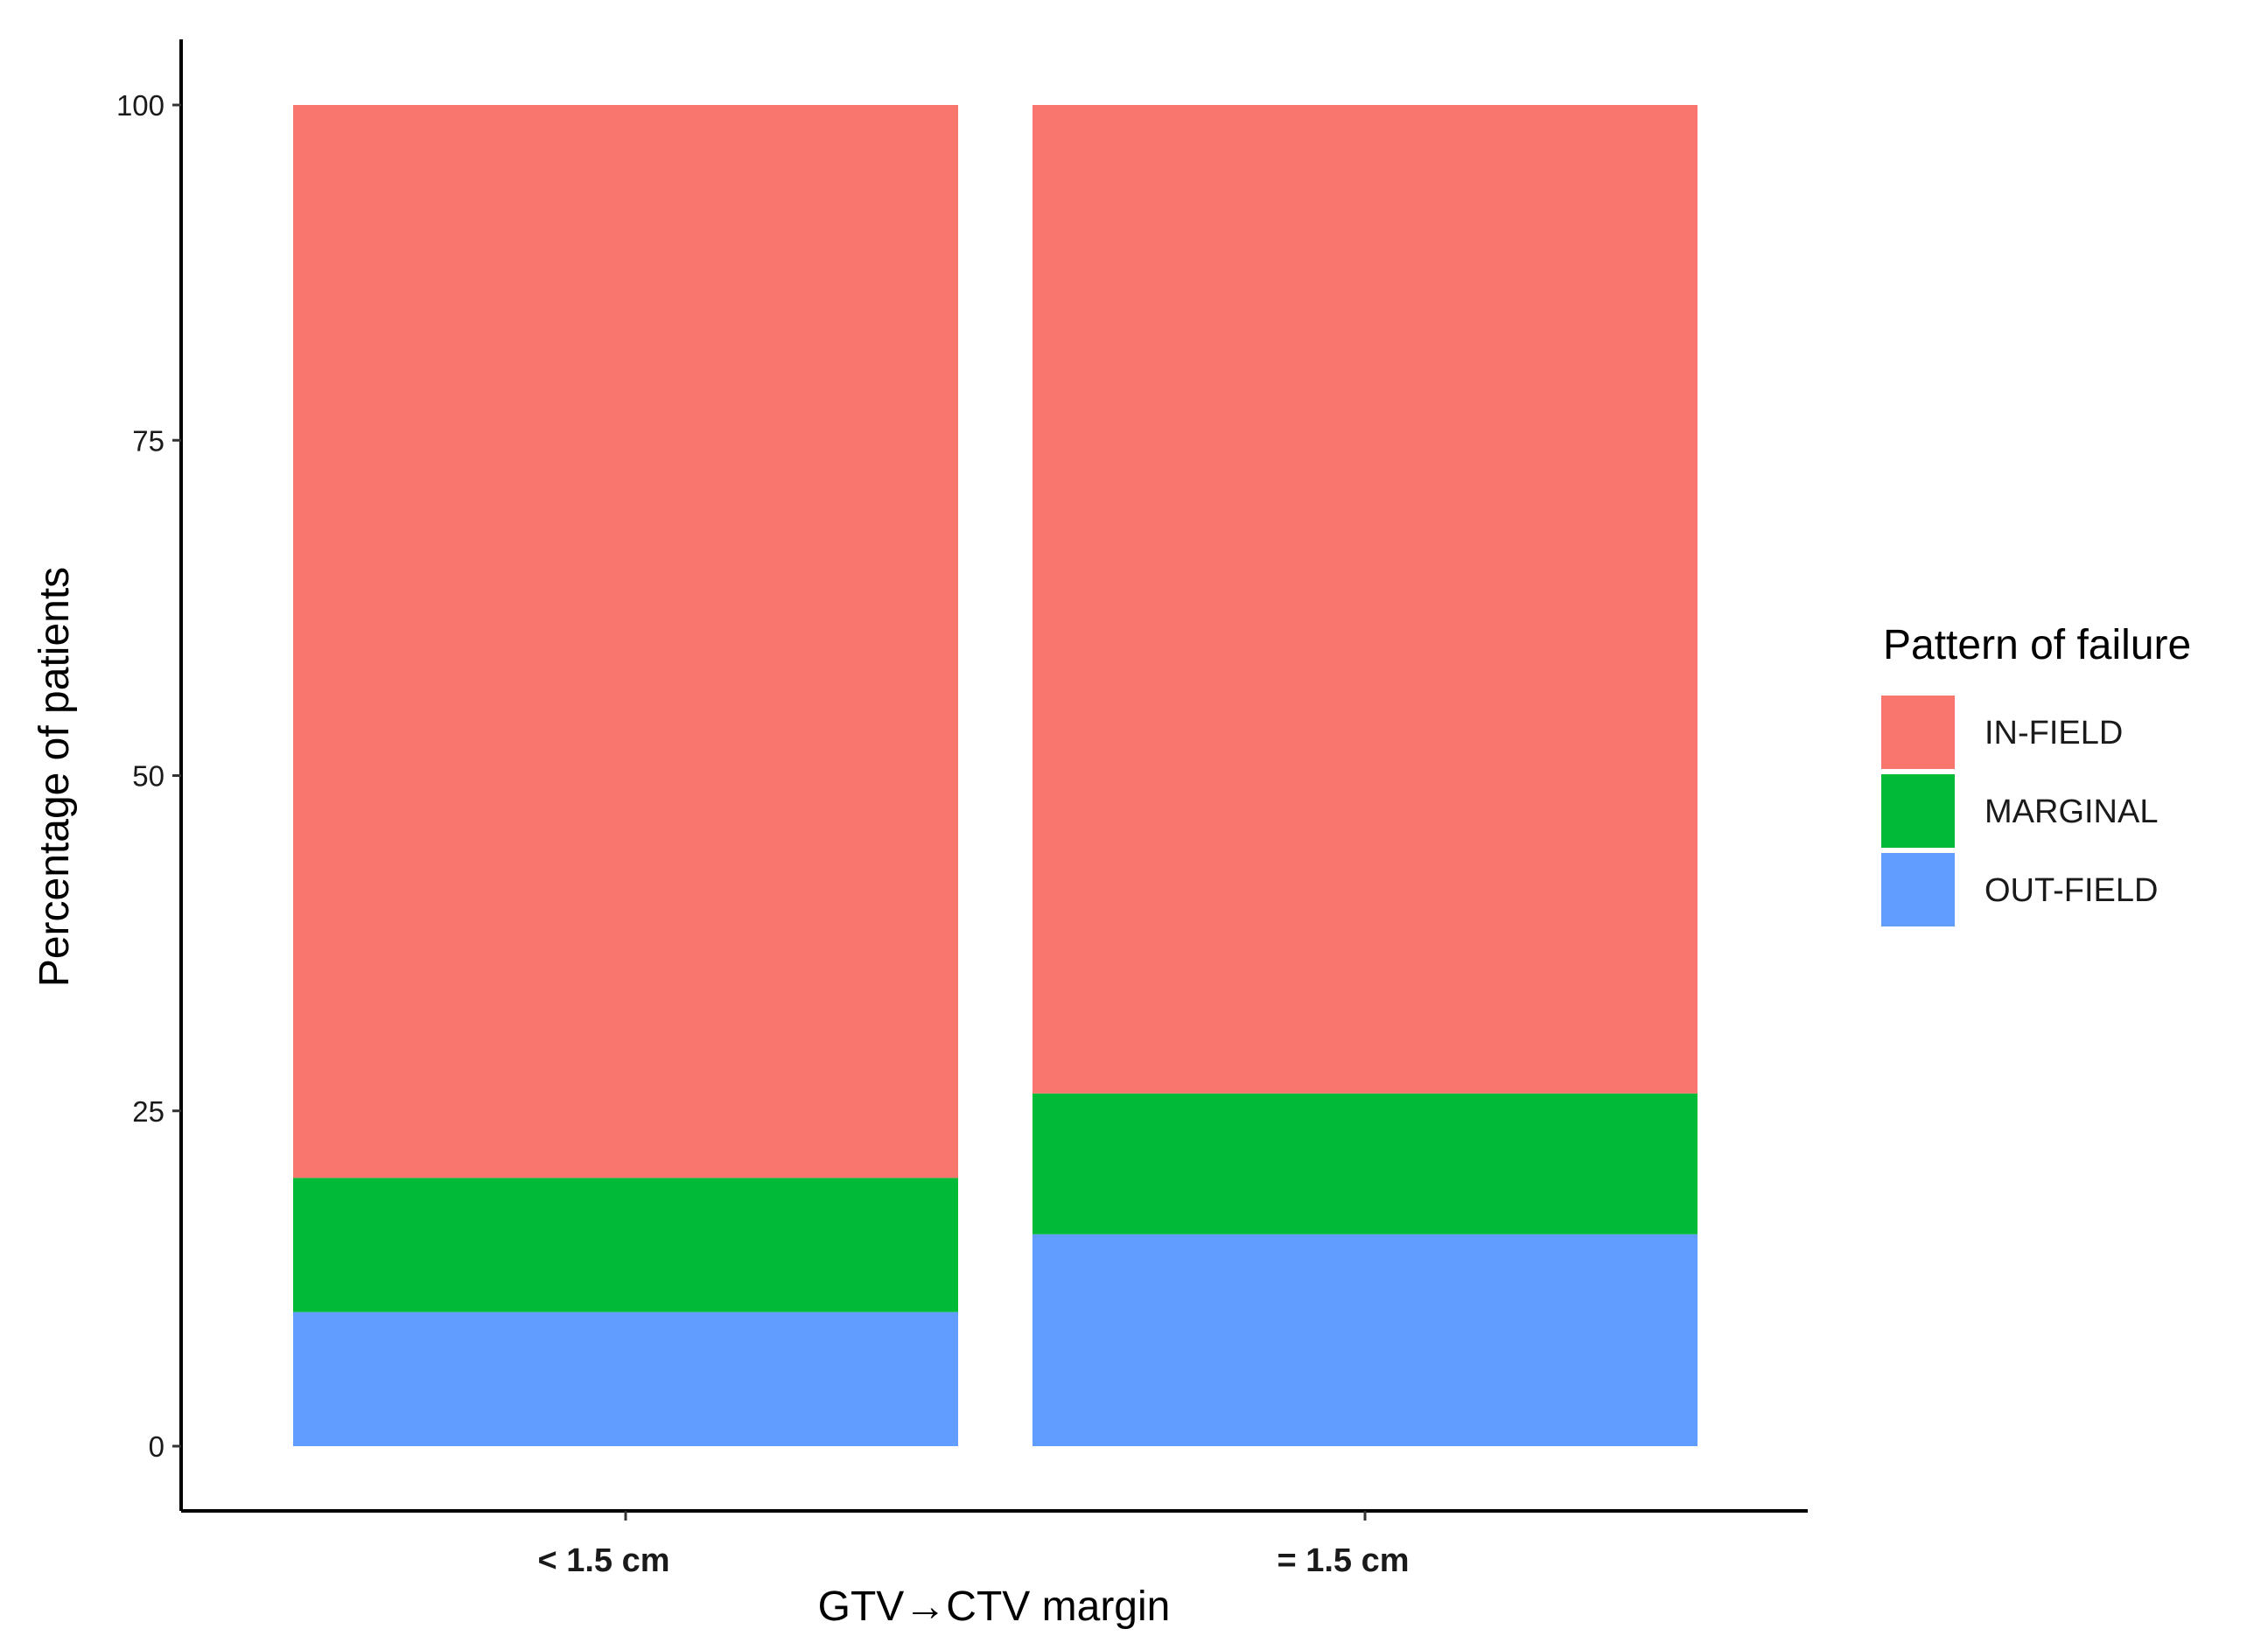 Image resolution: width=2268 pixels, height=1650 pixels. What do you see at coordinates (2037, 645) in the screenshot?
I see `legend-title: Pattern of failure` at bounding box center [2037, 645].